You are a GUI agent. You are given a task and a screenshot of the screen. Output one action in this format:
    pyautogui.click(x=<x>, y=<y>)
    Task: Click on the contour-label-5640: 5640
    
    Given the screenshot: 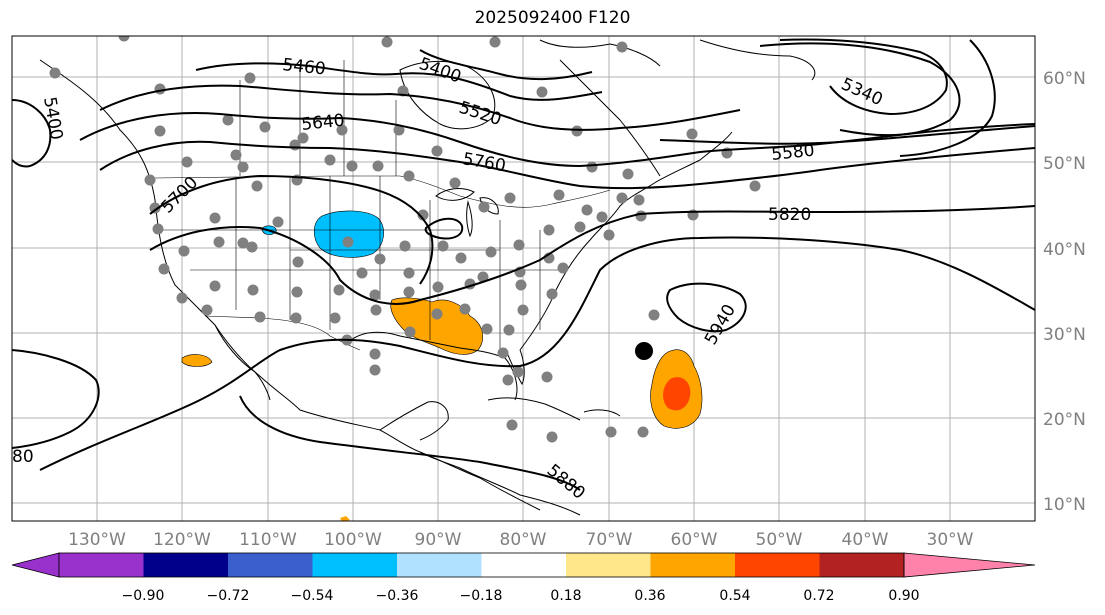 What is the action you would take?
    pyautogui.click(x=322, y=123)
    